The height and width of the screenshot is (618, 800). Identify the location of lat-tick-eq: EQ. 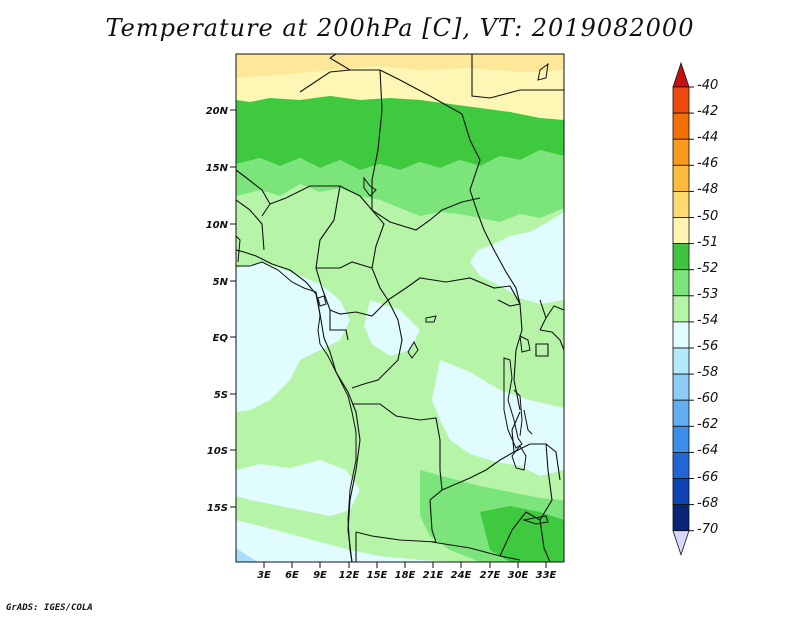
(224, 338).